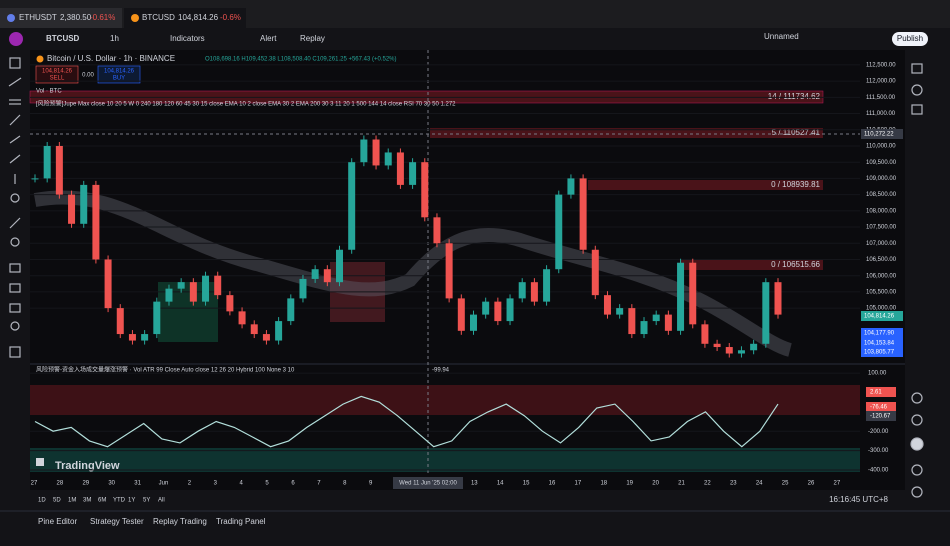  What do you see at coordinates (119, 79) in the screenshot?
I see `buy-label: BUY` at bounding box center [119, 79].